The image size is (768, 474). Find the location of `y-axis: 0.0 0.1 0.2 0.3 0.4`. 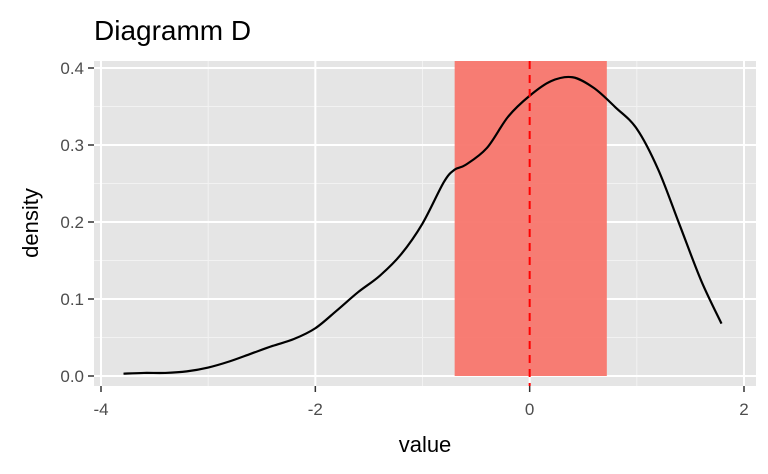

y-axis: 0.0 0.1 0.2 0.3 0.4 is located at coordinates (77, 222).